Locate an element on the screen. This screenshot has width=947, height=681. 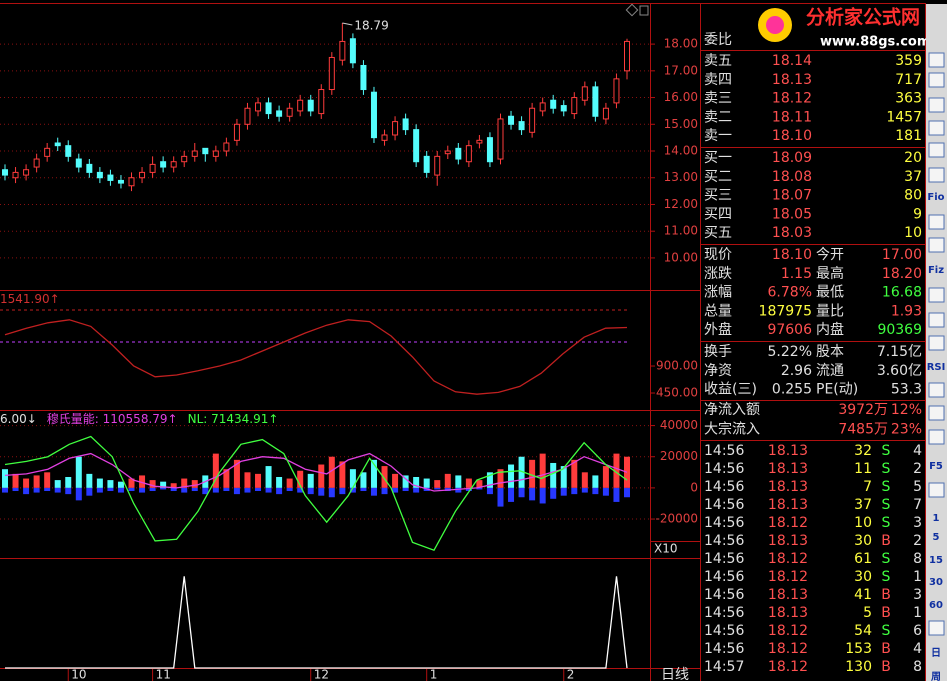
toolbar-button: 周 is located at coordinates (936, 676).